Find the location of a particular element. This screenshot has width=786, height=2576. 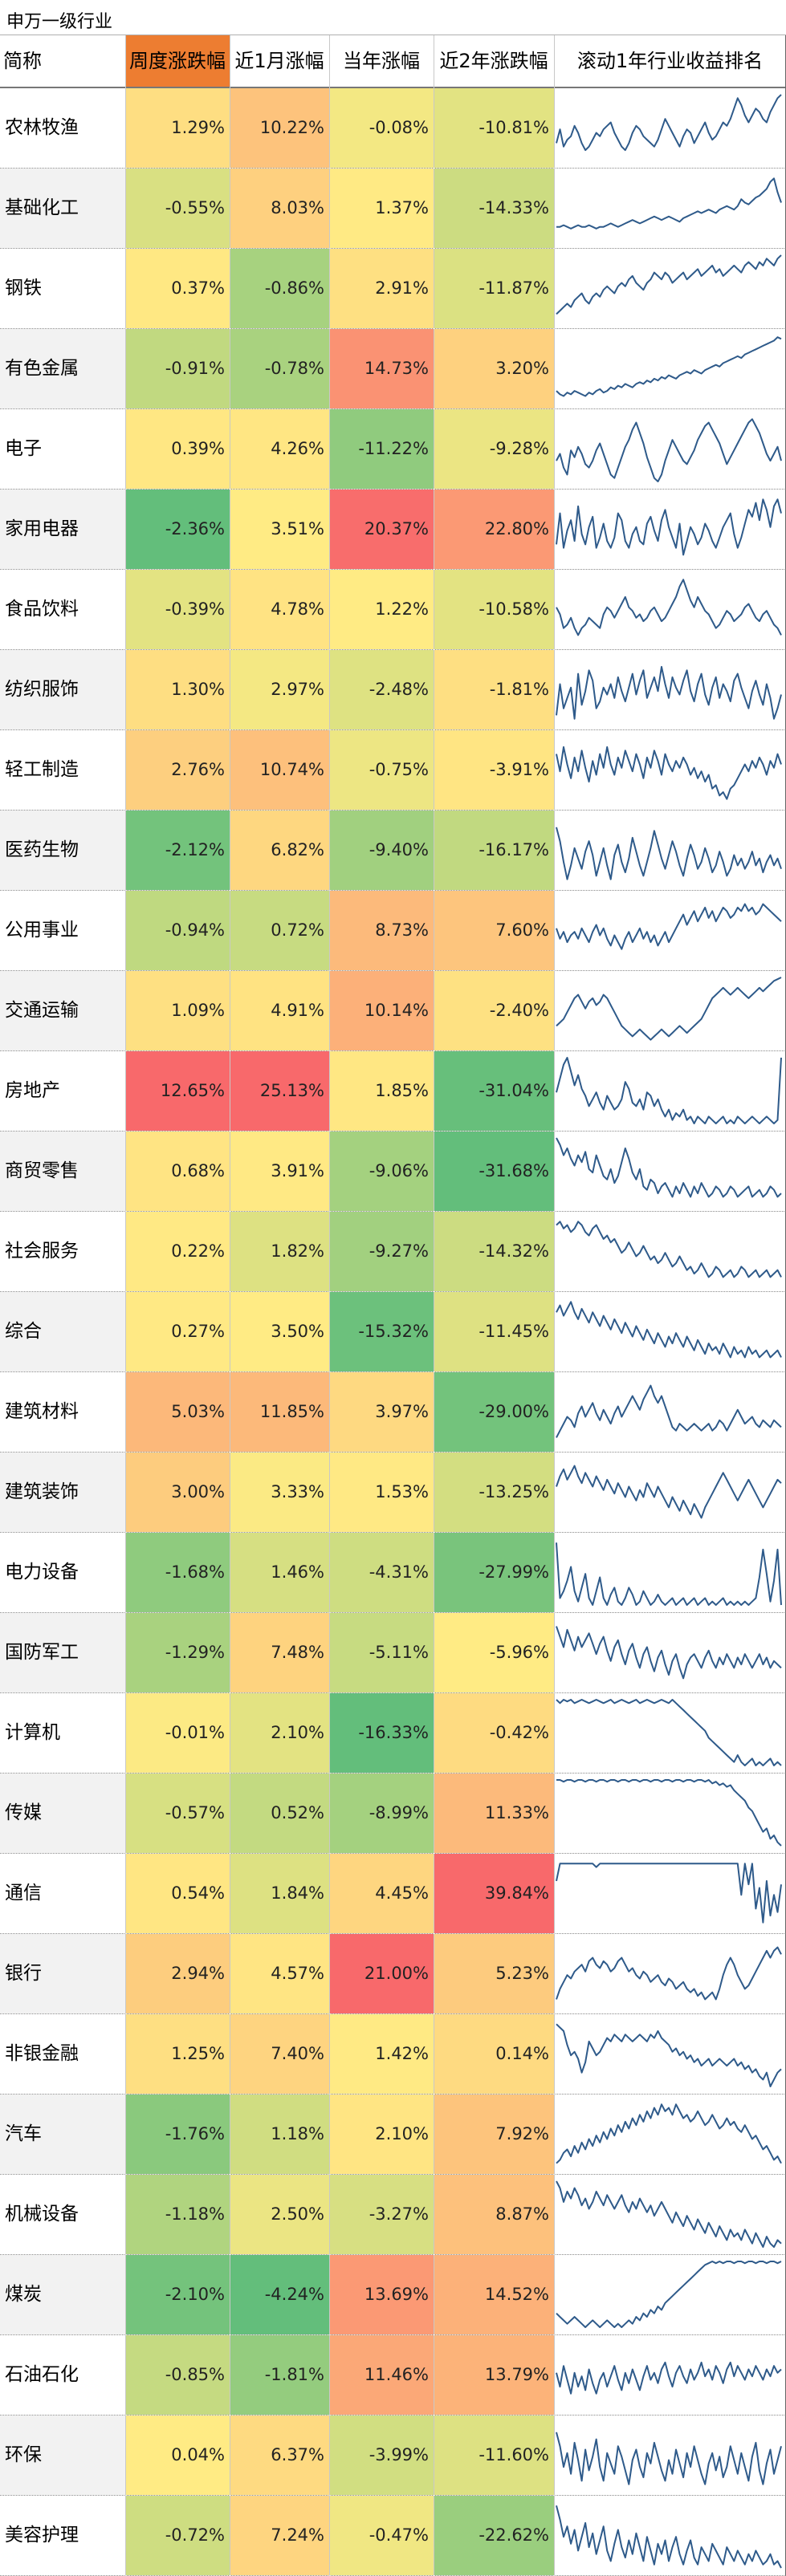

industry-name: 传媒 is located at coordinates (62, 1813).